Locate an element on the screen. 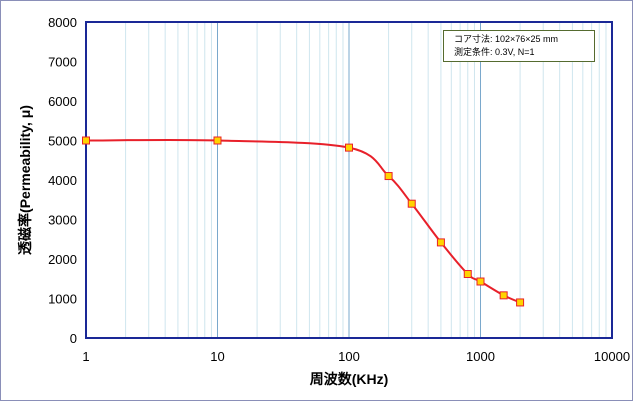  y-tick-label: 7000 is located at coordinates (62, 62).